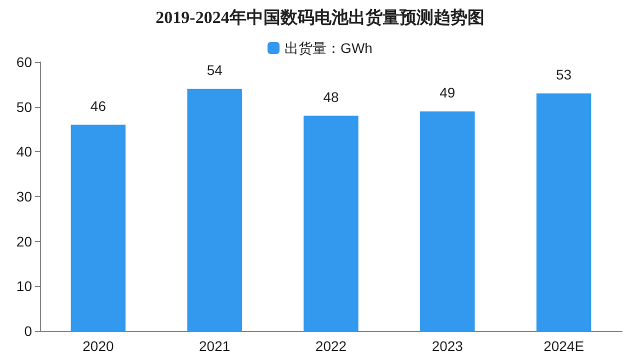 The image size is (640, 363). What do you see at coordinates (331, 96) in the screenshot?
I see `data-label: 48` at bounding box center [331, 96].